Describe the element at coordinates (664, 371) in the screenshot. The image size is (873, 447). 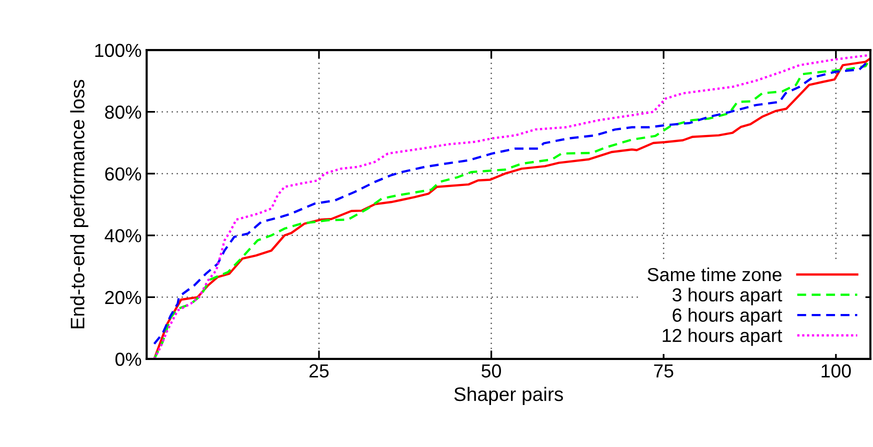
I see `x-tick-label: 75` at that location.